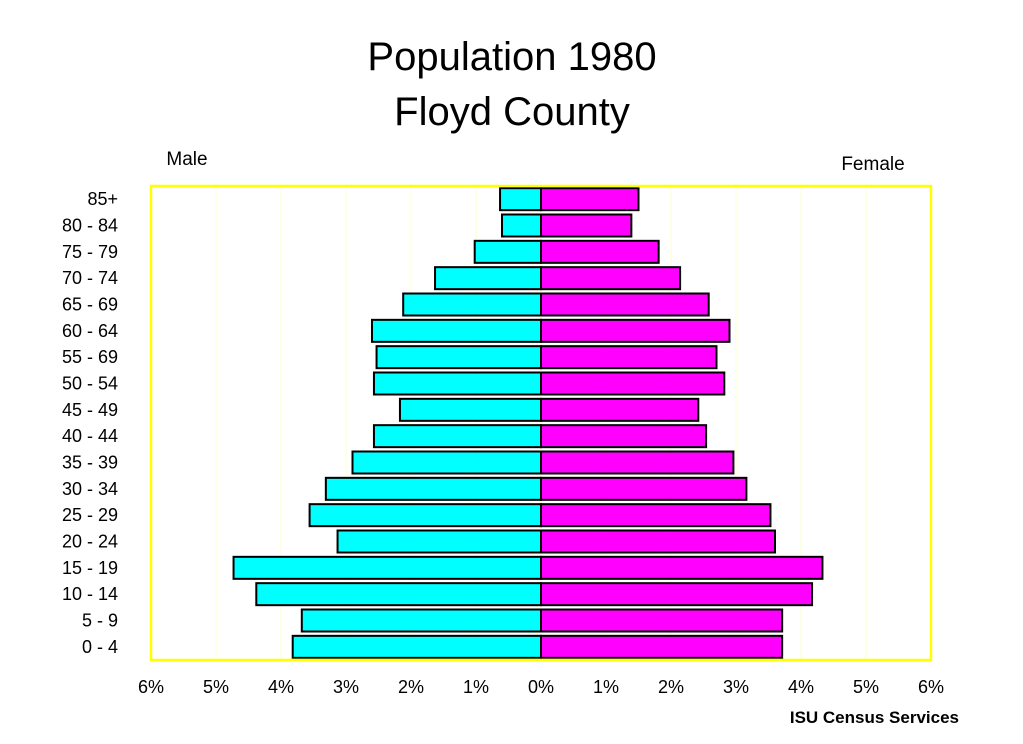 Image resolution: width=1023 pixels, height=744 pixels. Describe the element at coordinates (90, 594) in the screenshot. I see `age-group-label: 10 - 14` at that location.